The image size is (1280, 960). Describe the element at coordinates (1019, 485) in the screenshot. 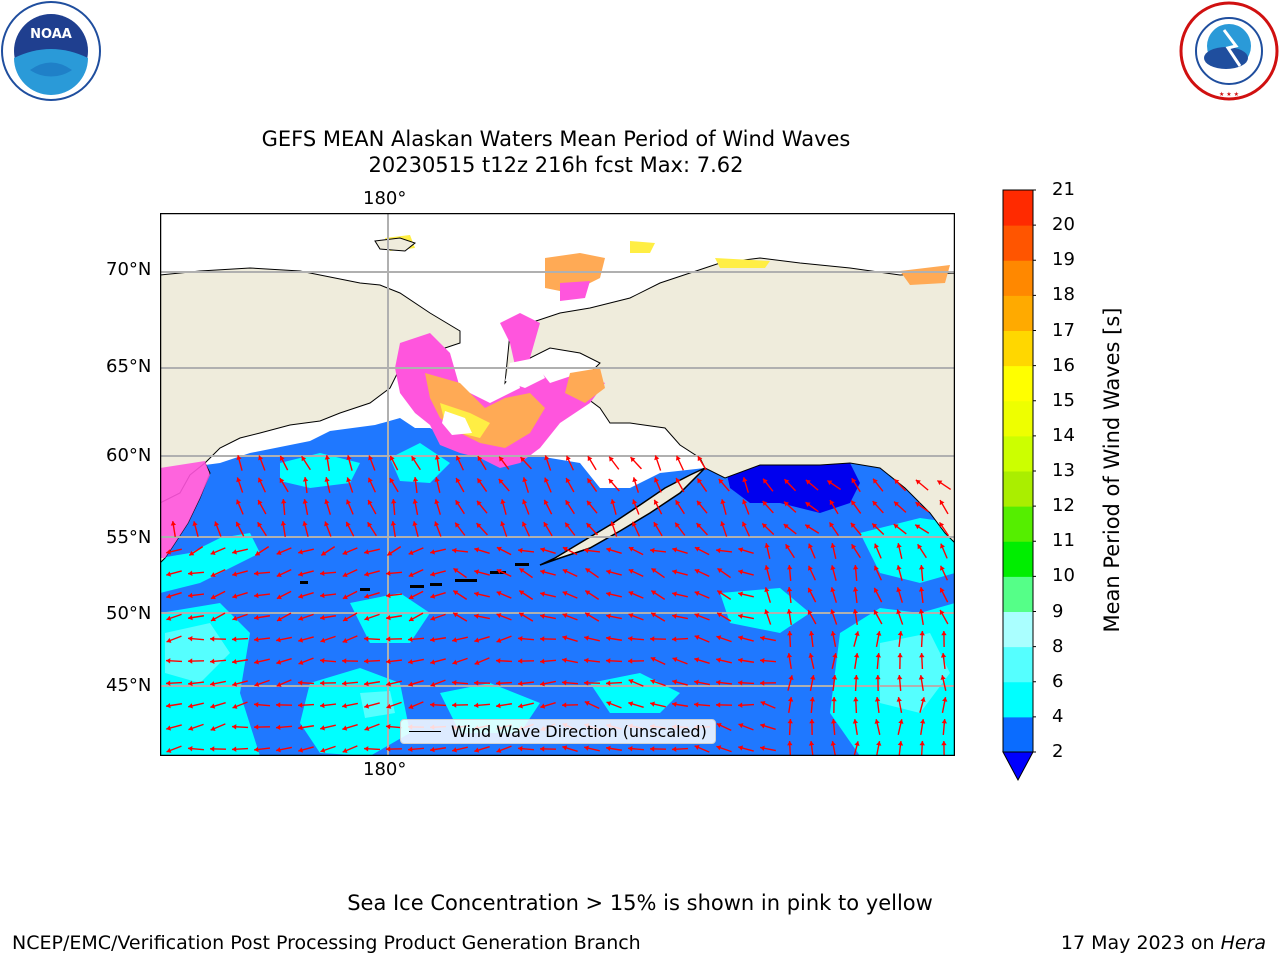

I see `colorbar` at that location.